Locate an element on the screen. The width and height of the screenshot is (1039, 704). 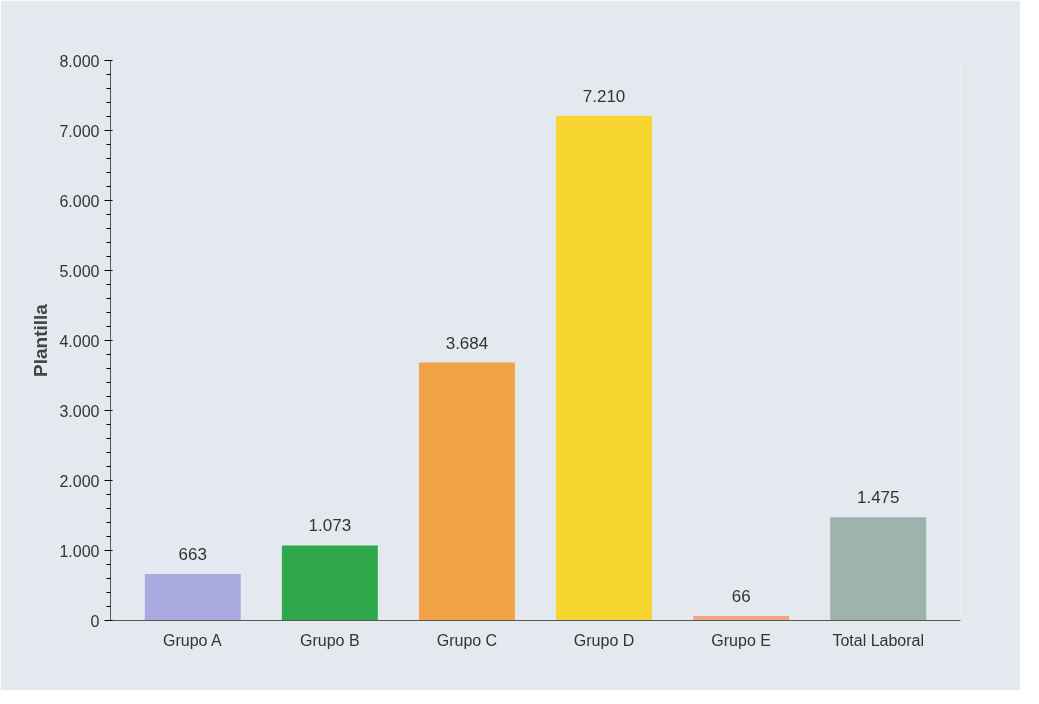
y-tick-label: 1.000 is located at coordinates (79, 551).